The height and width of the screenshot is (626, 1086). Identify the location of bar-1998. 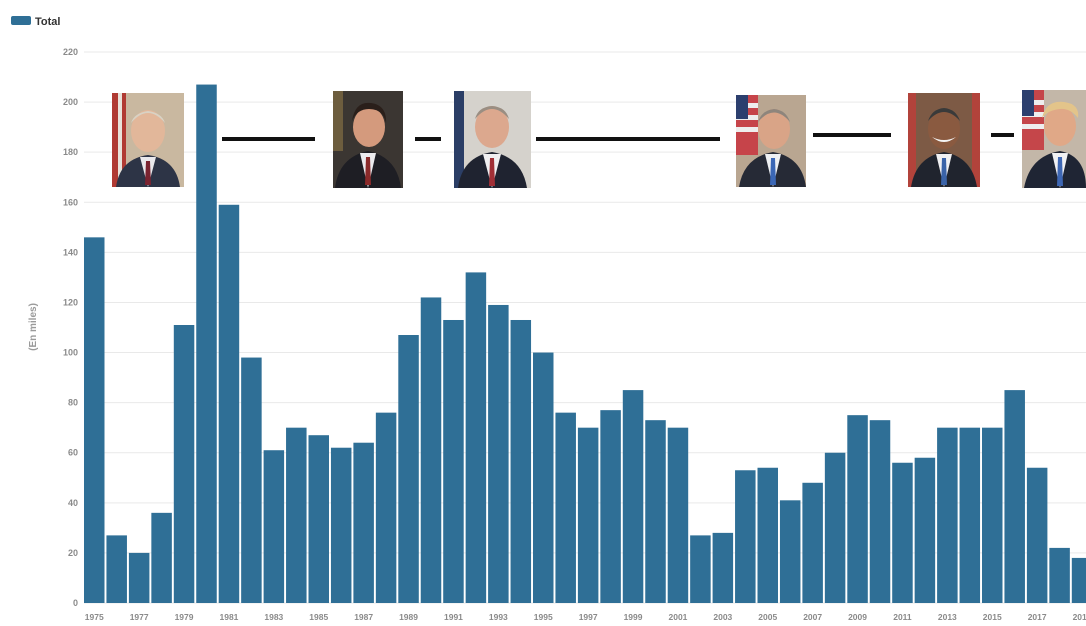
(610, 506).